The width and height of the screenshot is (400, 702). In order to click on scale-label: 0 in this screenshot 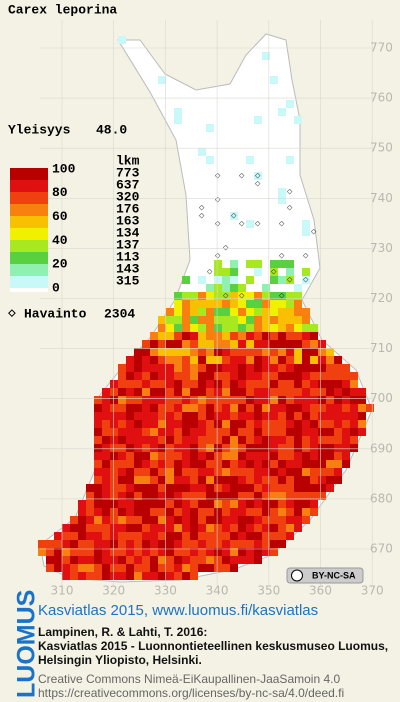, I will do `click(56, 287)`.